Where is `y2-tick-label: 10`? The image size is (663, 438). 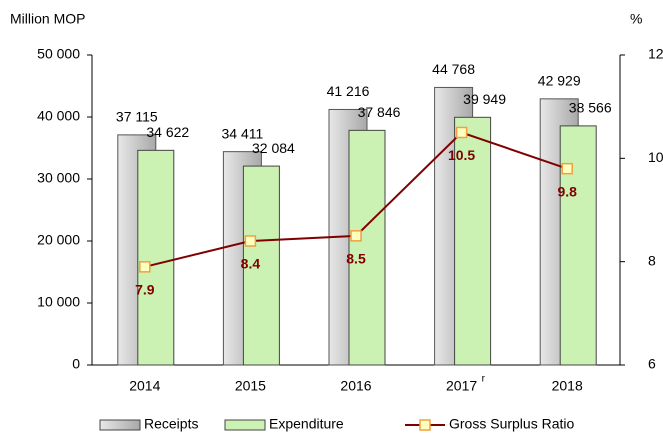 y2-tick-label: 10 is located at coordinates (655, 157).